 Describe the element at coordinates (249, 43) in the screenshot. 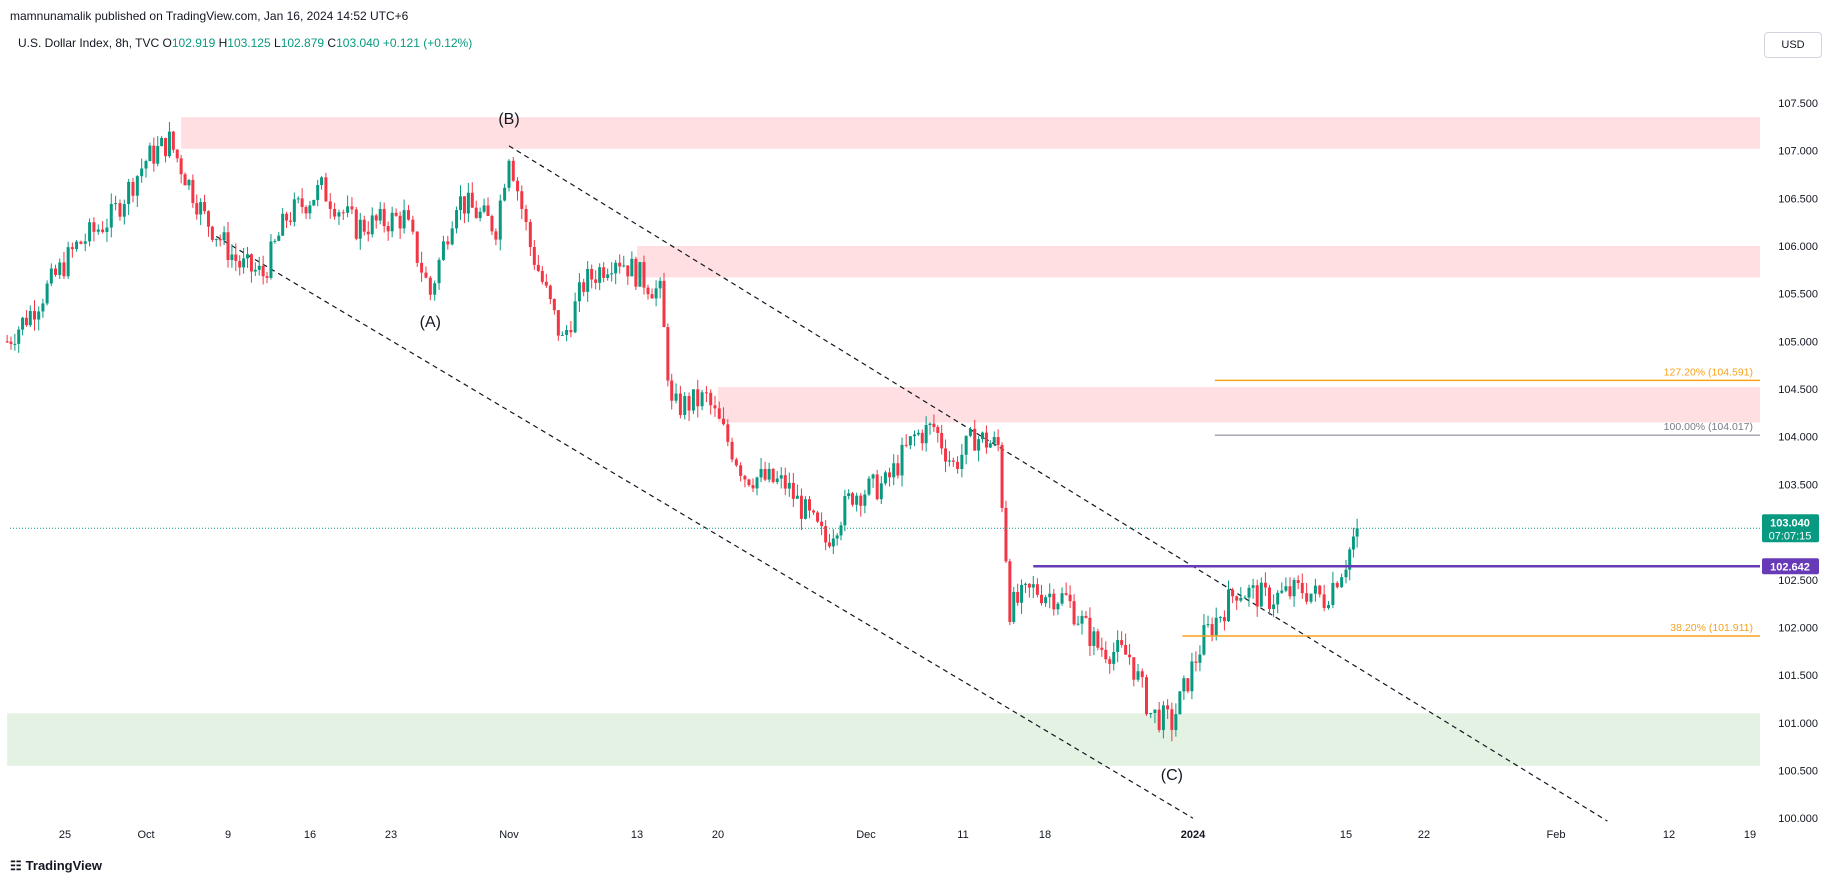

I see `high-value: 103.125` at that location.